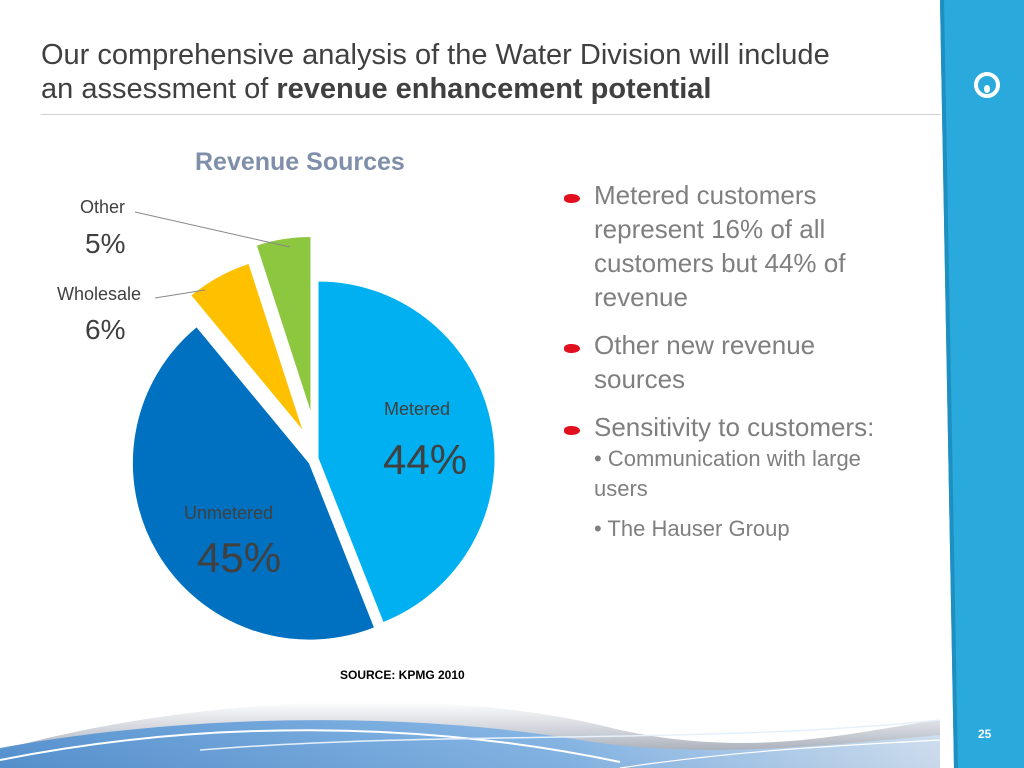 Image resolution: width=1024 pixels, height=768 pixels. Describe the element at coordinates (247, 347) in the screenshot. I see `pie-slice-wholesale` at that location.